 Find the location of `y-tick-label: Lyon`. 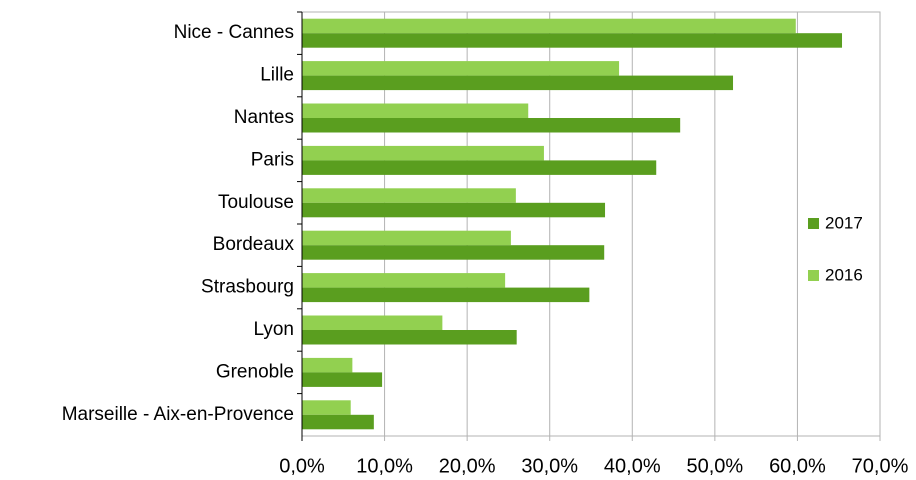

y-tick-label: Lyon is located at coordinates (274, 329).